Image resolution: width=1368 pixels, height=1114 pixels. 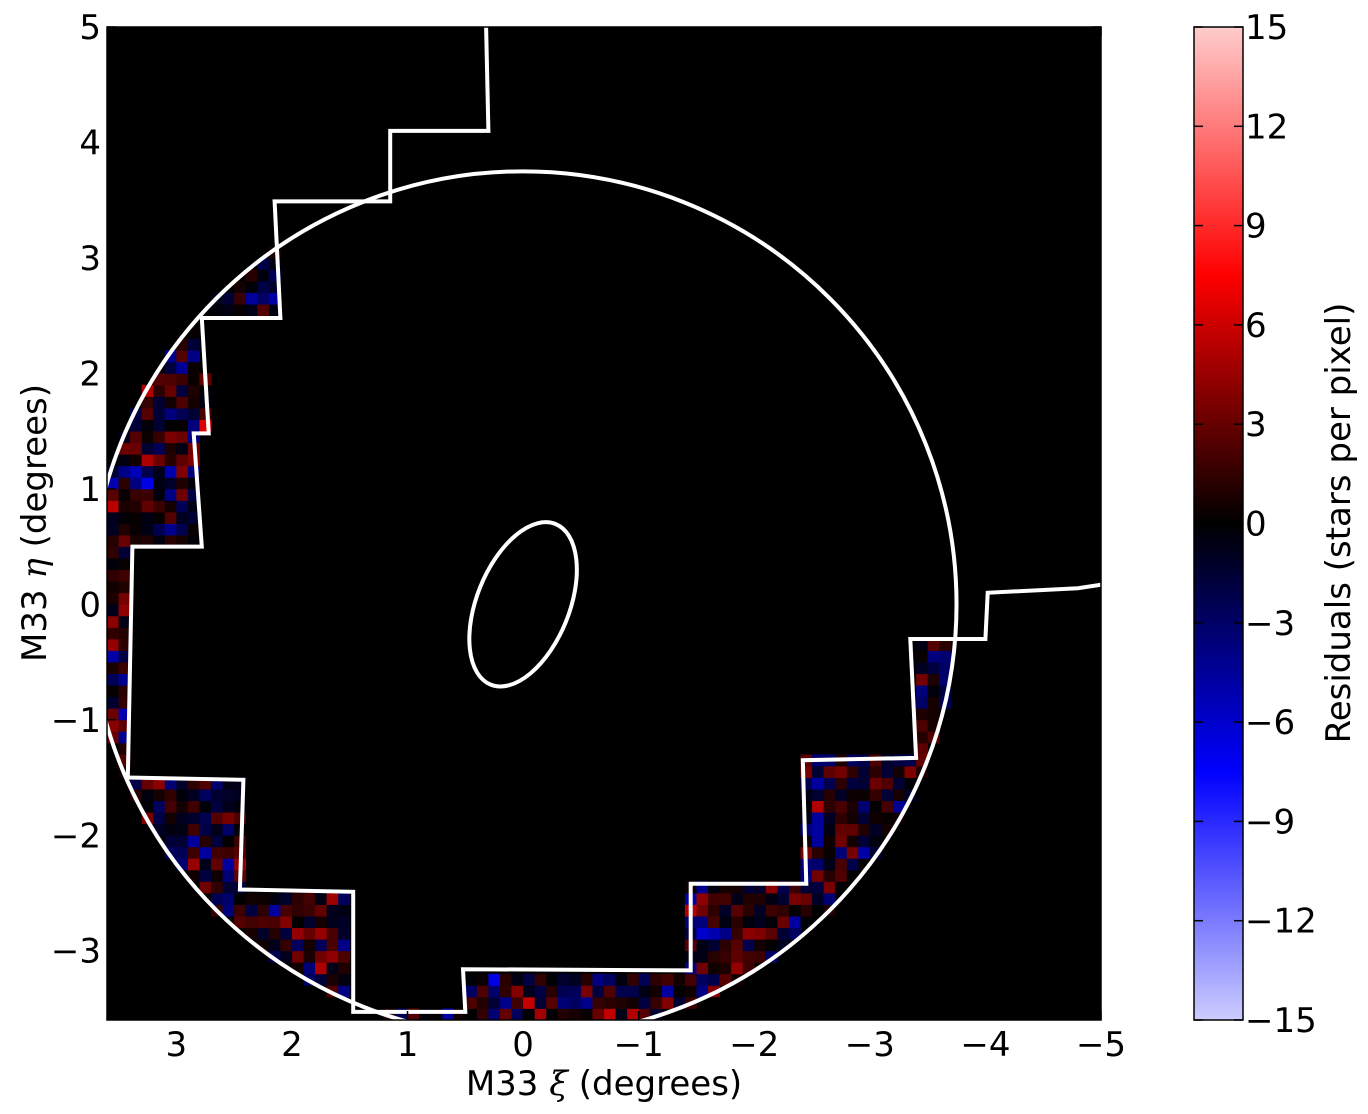 I want to click on y-tick-label: 1, so click(x=90, y=490).